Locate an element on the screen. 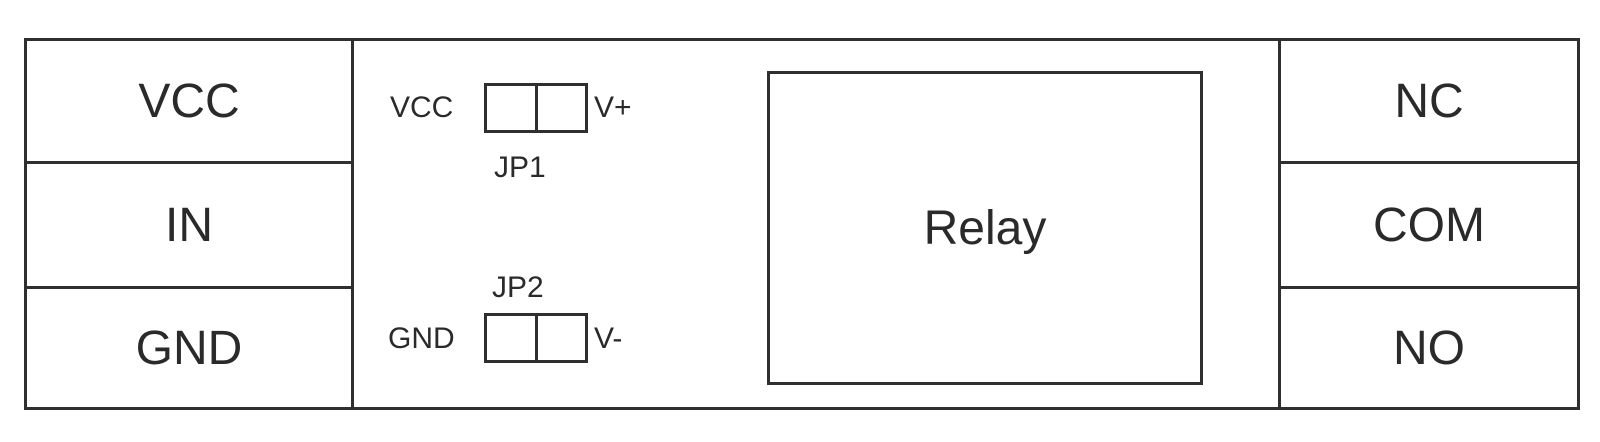  jp1-jumper is located at coordinates (536, 108).